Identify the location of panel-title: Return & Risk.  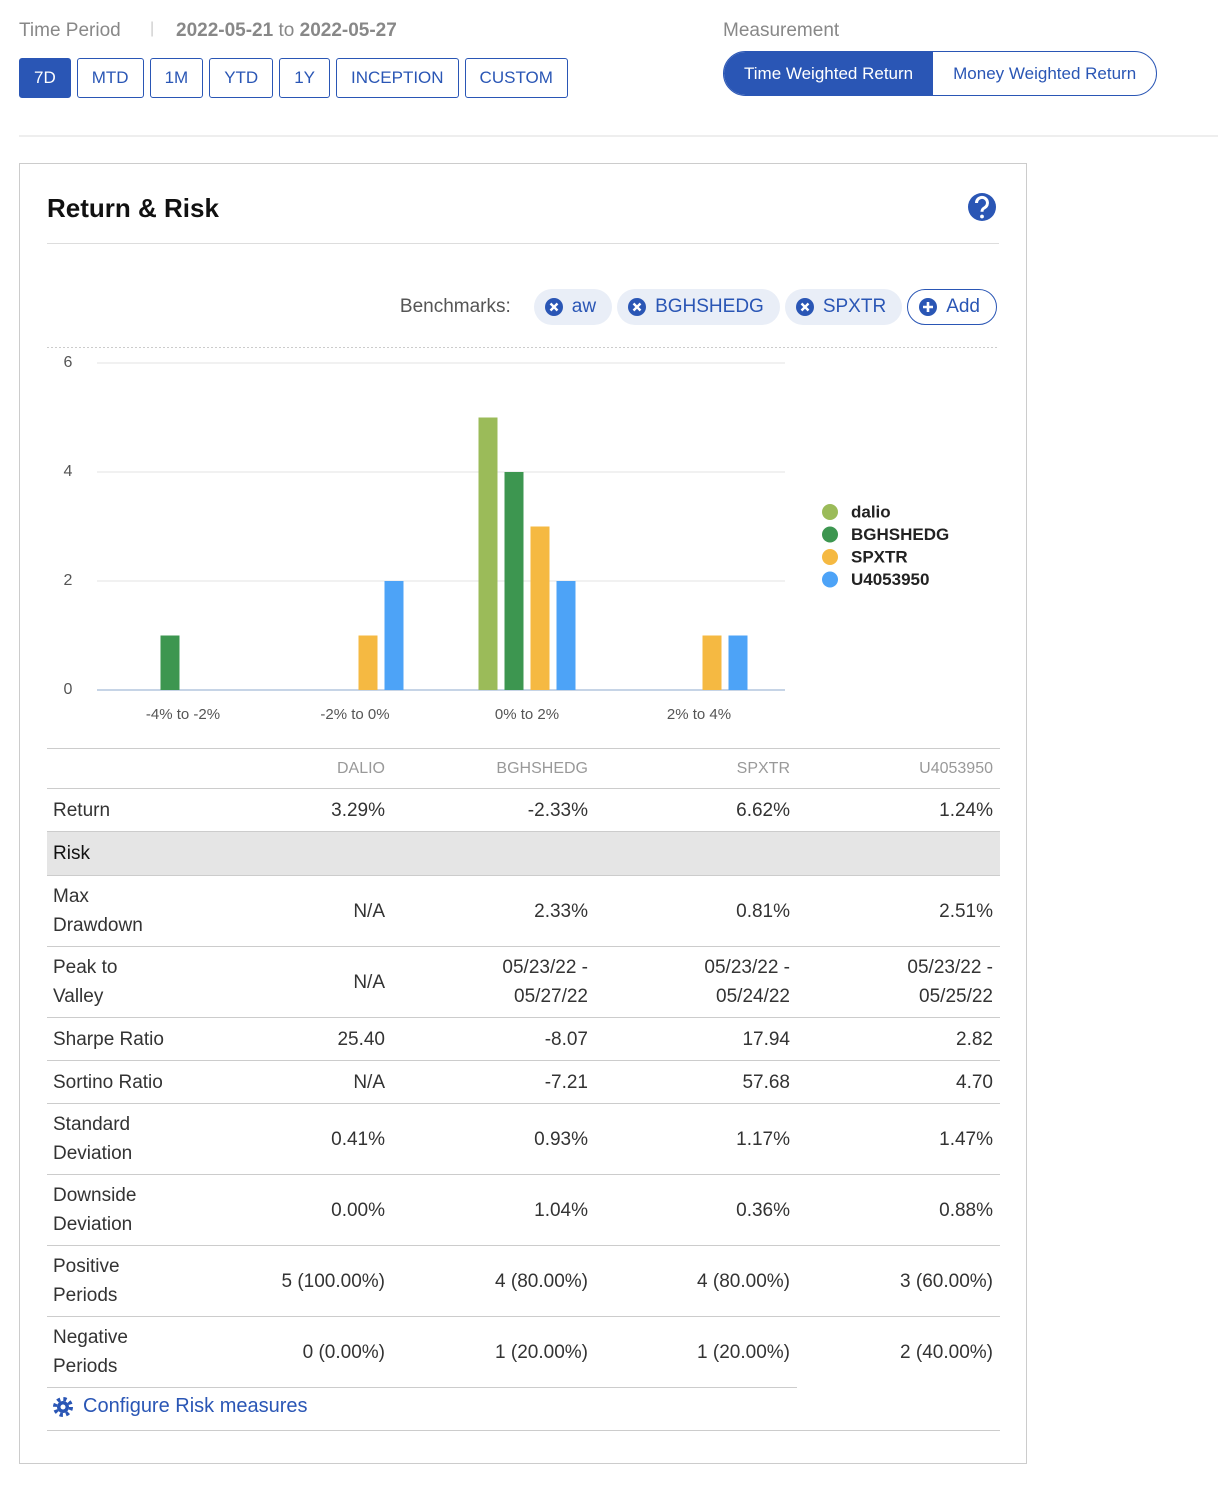
(133, 208).